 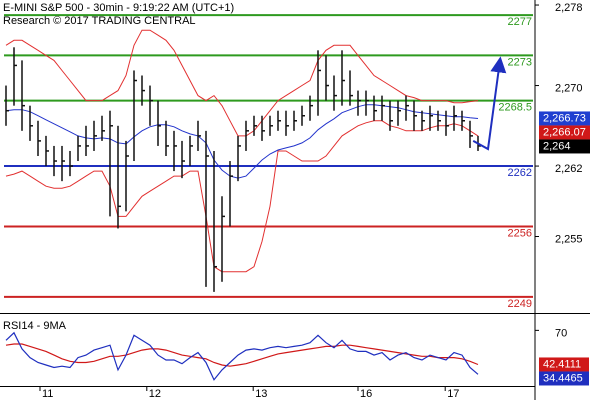 What do you see at coordinates (520, 62) in the screenshot?
I see `level-label: 2273` at bounding box center [520, 62].